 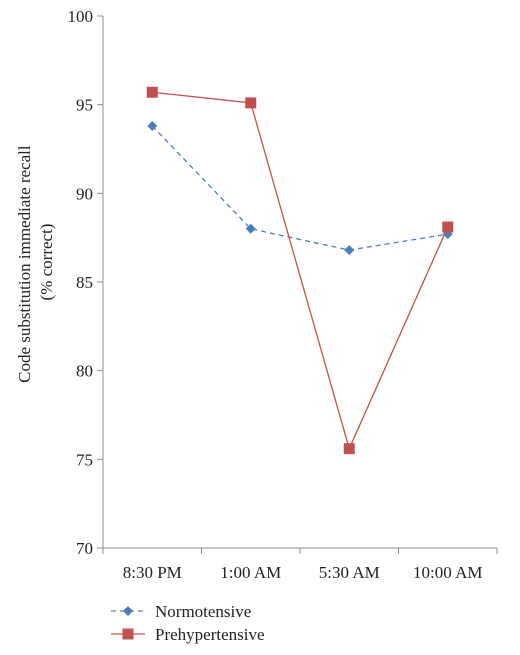 I want to click on legend-item: Prehypertensive, so click(x=188, y=634).